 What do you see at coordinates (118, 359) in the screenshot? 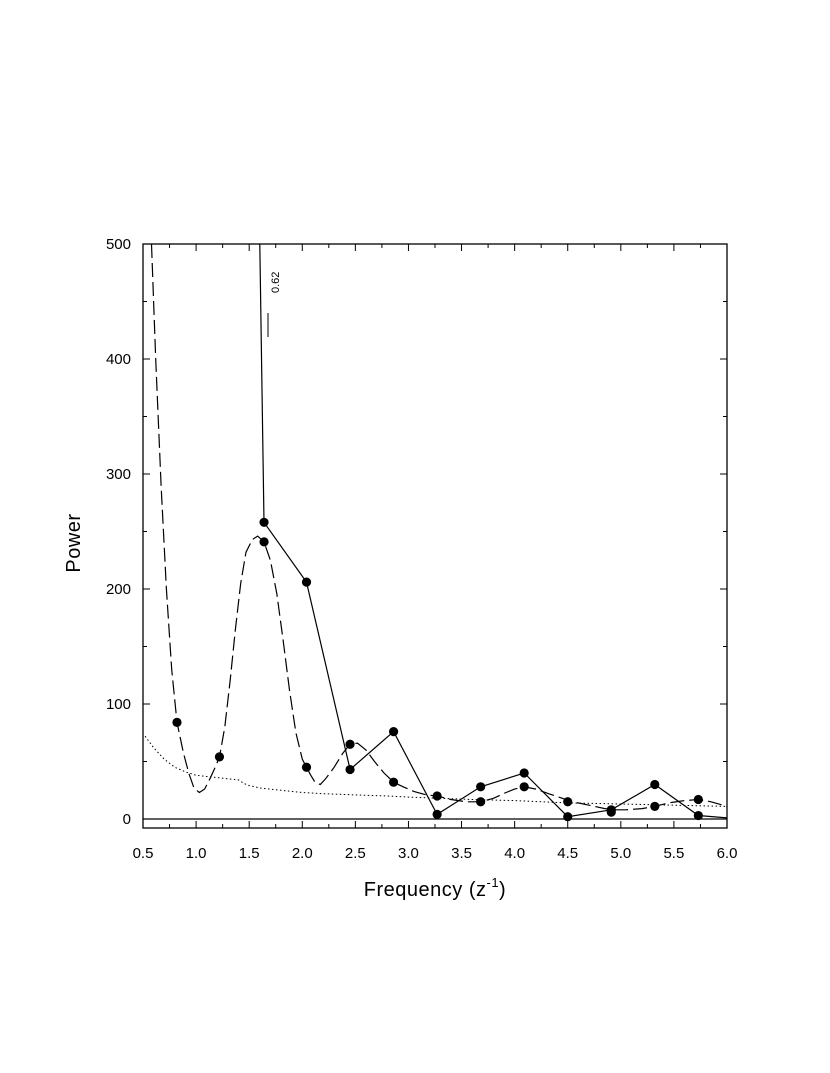
I see `y-tick-label: 400` at bounding box center [118, 359].